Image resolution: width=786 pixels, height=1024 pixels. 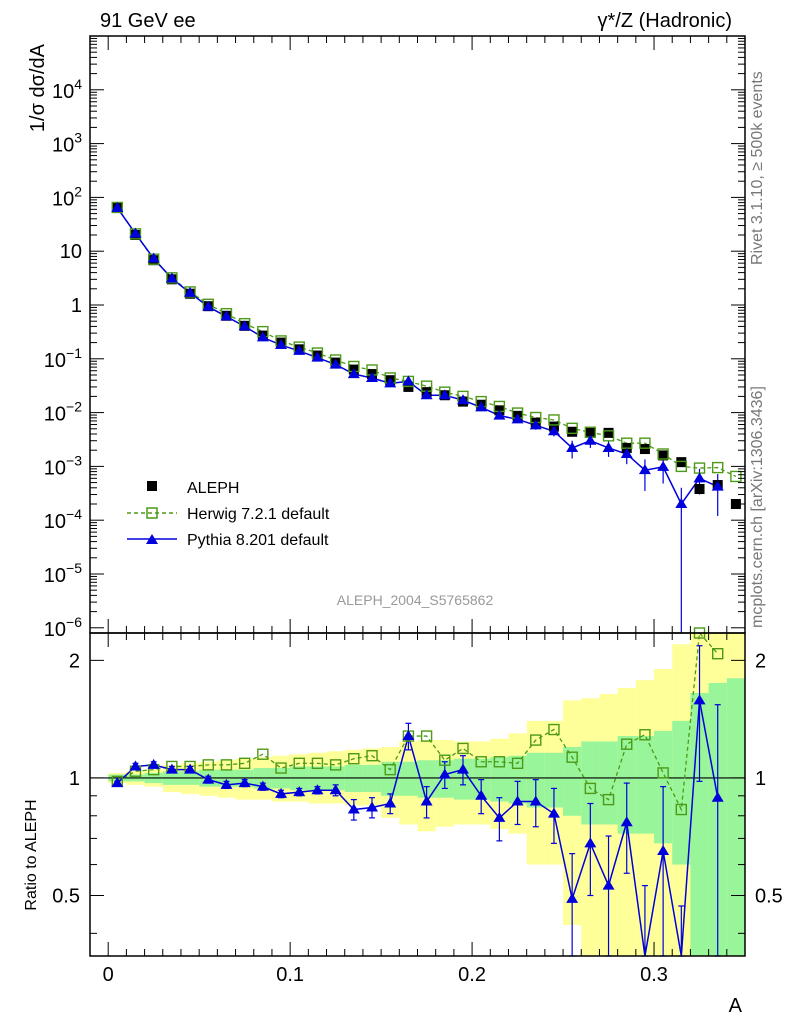 I want to click on ratio-y-tick-label-right: 0.5, so click(x=769, y=897).